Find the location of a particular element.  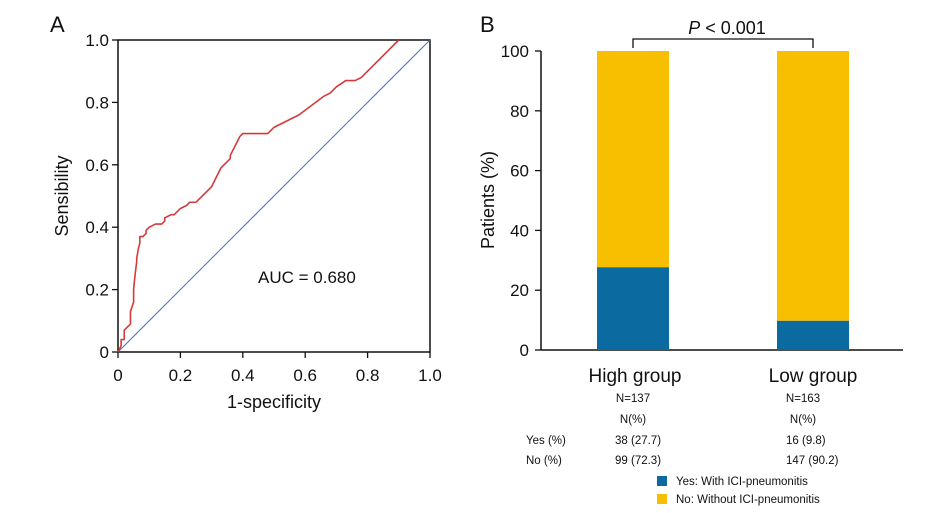

panel-a-x-tick-label: 0 is located at coordinates (117, 375).